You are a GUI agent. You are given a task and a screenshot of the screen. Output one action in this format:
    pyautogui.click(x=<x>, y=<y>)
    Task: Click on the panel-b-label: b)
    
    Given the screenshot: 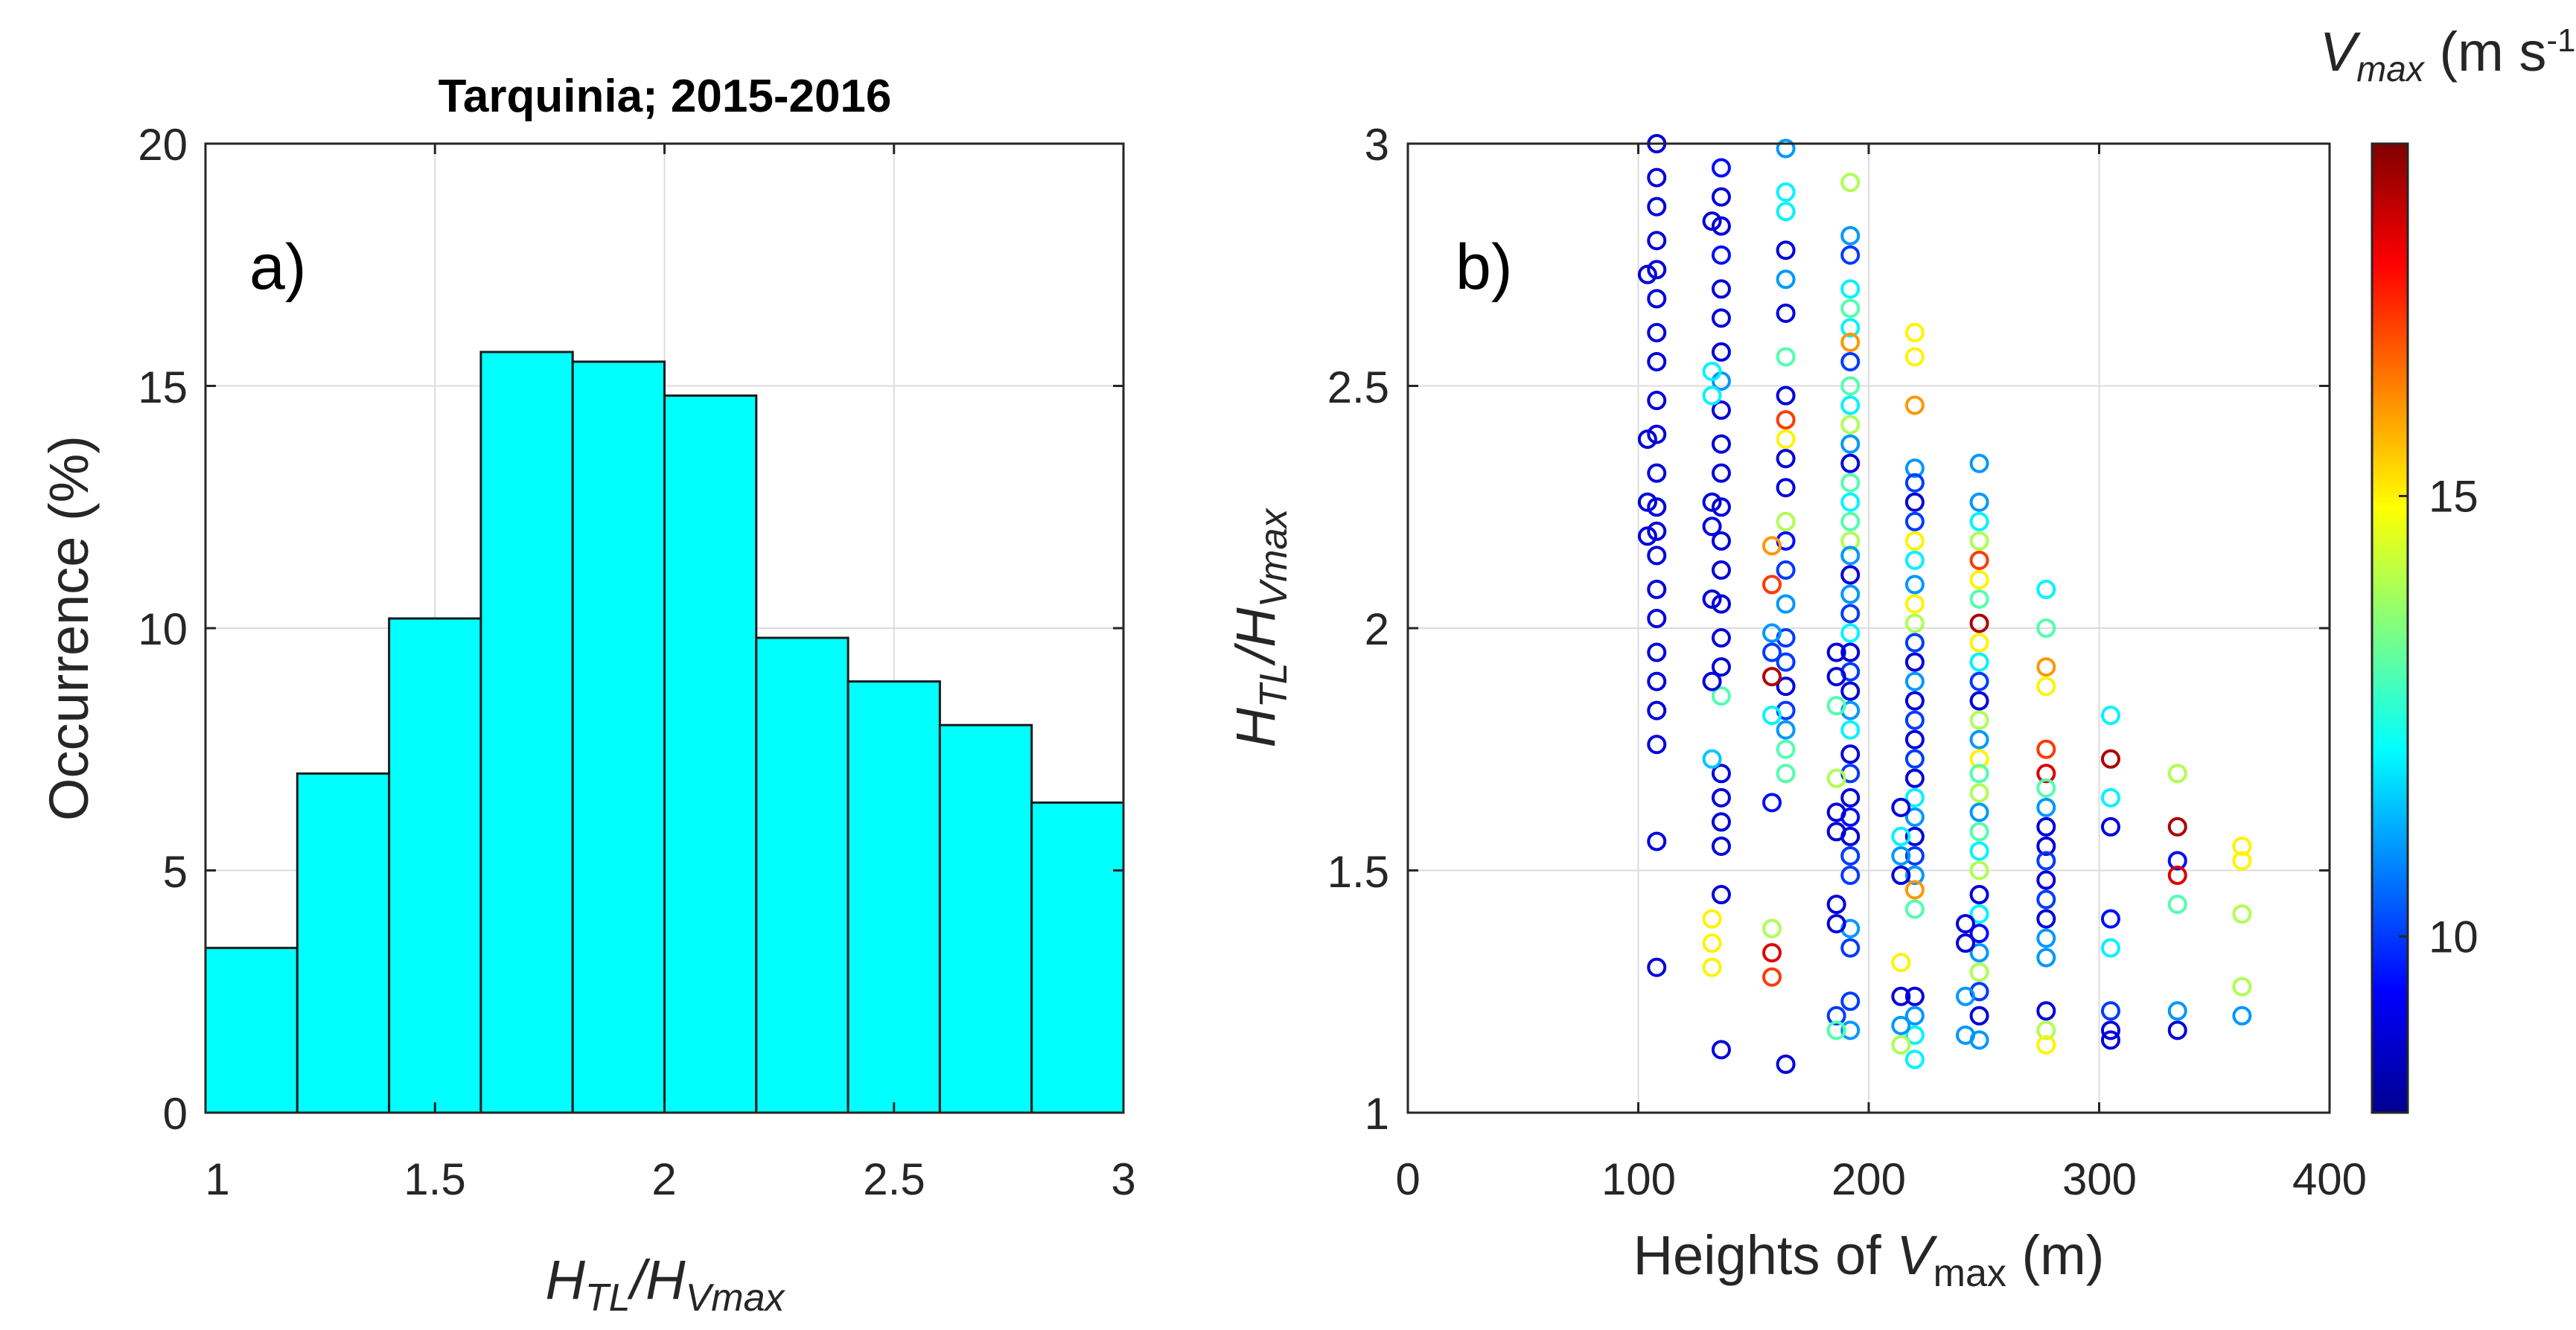 What is the action you would take?
    pyautogui.click(x=1484, y=267)
    